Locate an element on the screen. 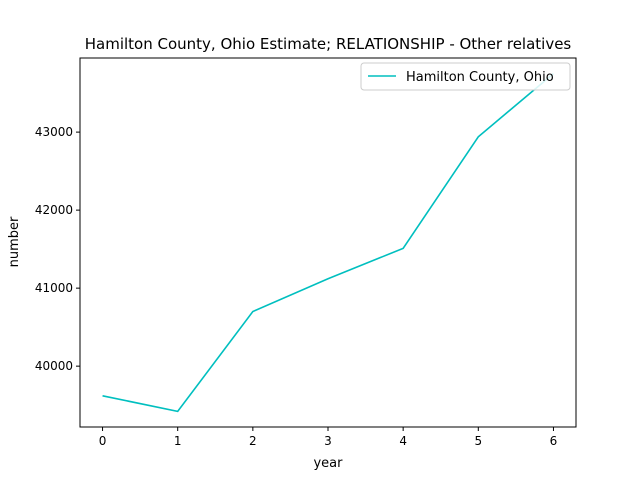 The width and height of the screenshot is (640, 480). y-tick-label: 41000 is located at coordinates (54, 288).